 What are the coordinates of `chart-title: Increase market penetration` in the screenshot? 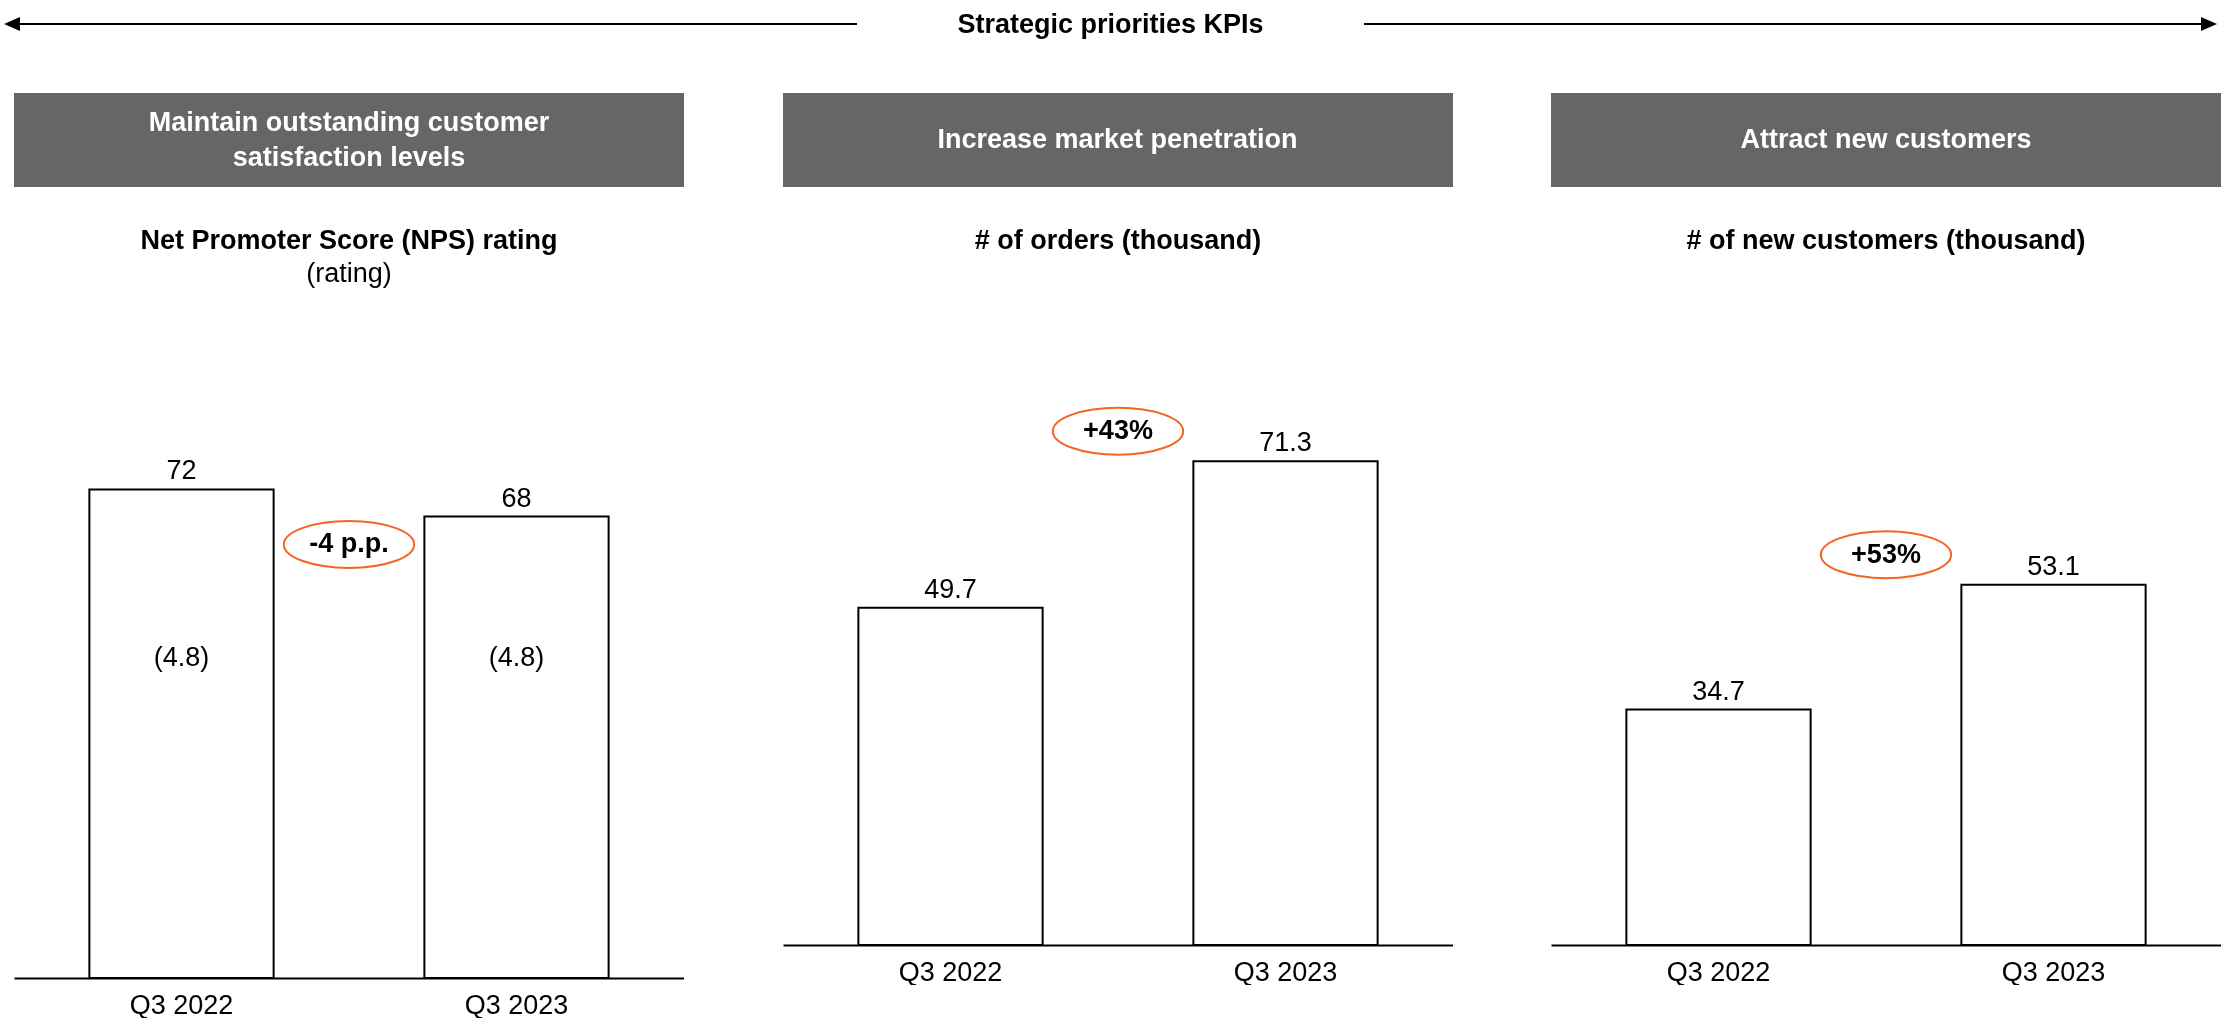 It's located at (1117, 140).